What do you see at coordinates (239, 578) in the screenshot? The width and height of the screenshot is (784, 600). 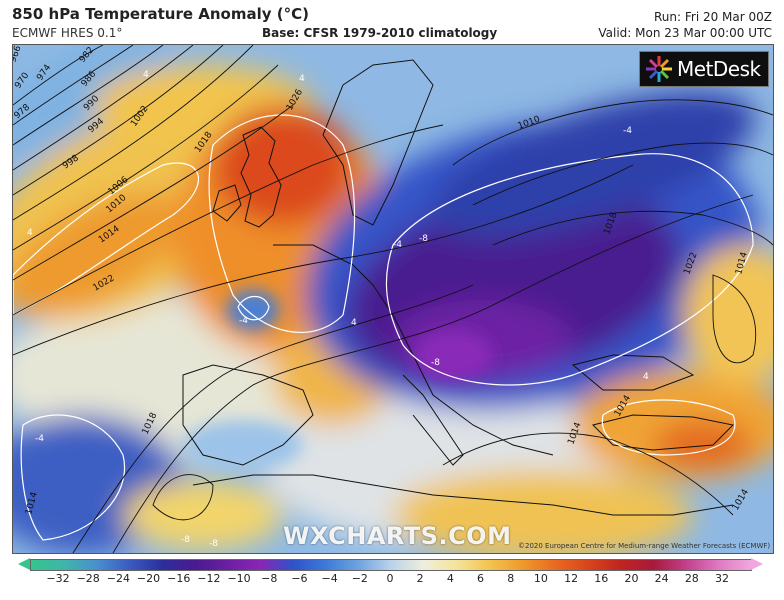 I see `colorbar-tick-label: −10` at bounding box center [239, 578].